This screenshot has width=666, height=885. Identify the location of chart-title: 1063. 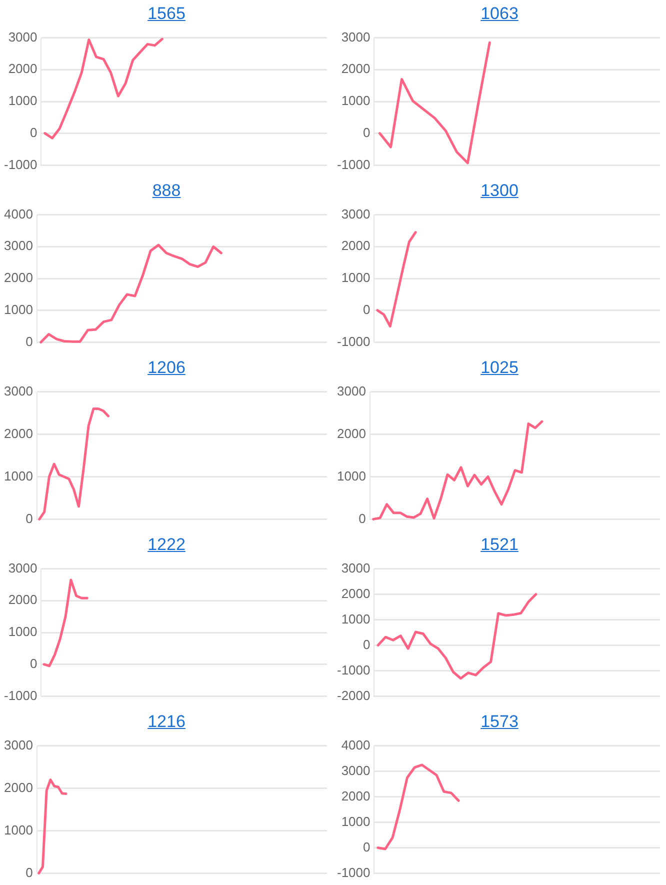
(500, 14).